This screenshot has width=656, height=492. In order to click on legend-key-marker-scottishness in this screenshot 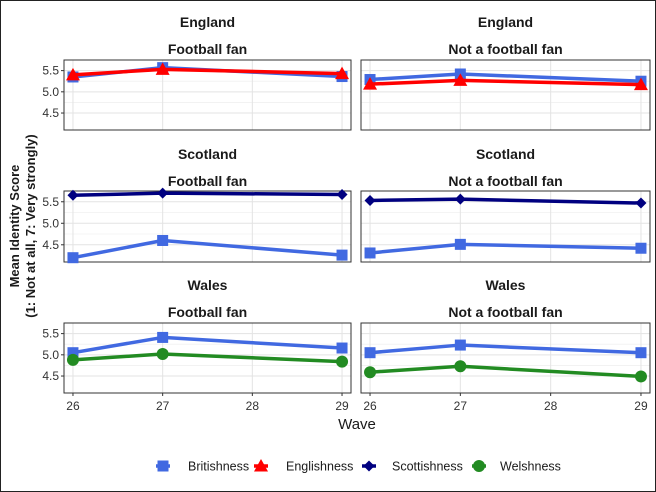, I will do `click(369, 466)`.